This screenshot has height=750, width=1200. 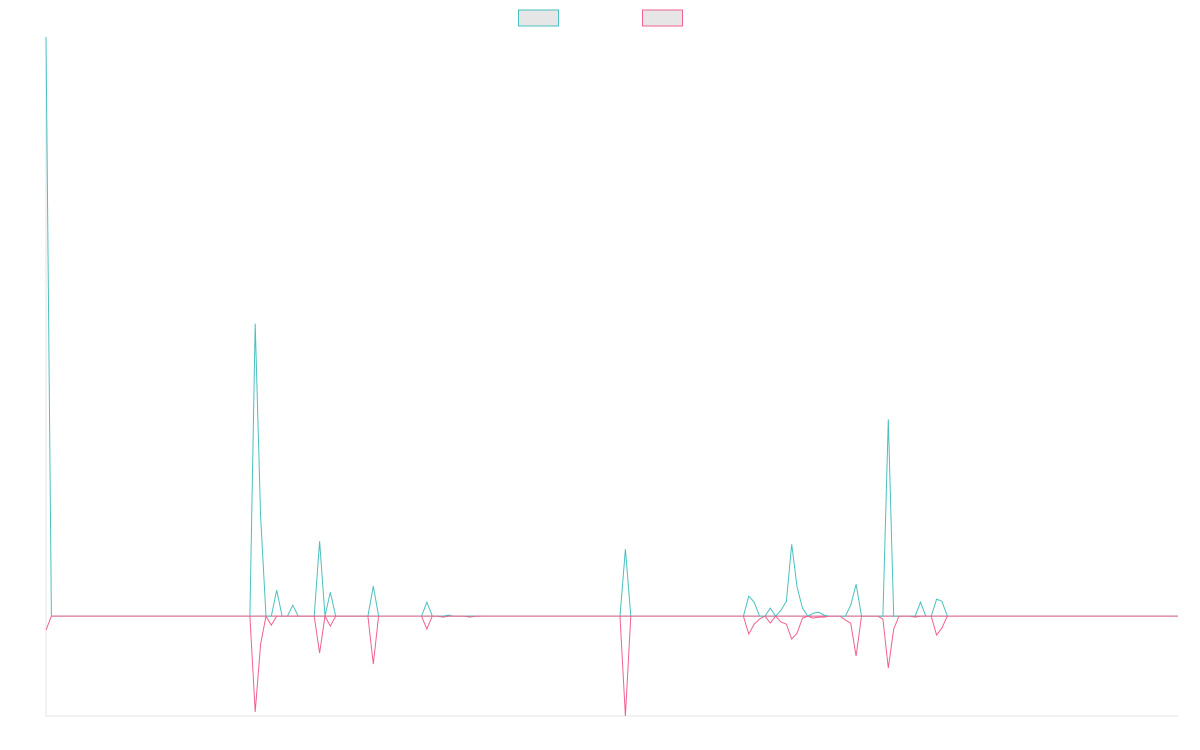 What do you see at coordinates (600, 18) in the screenshot?
I see `legend` at bounding box center [600, 18].